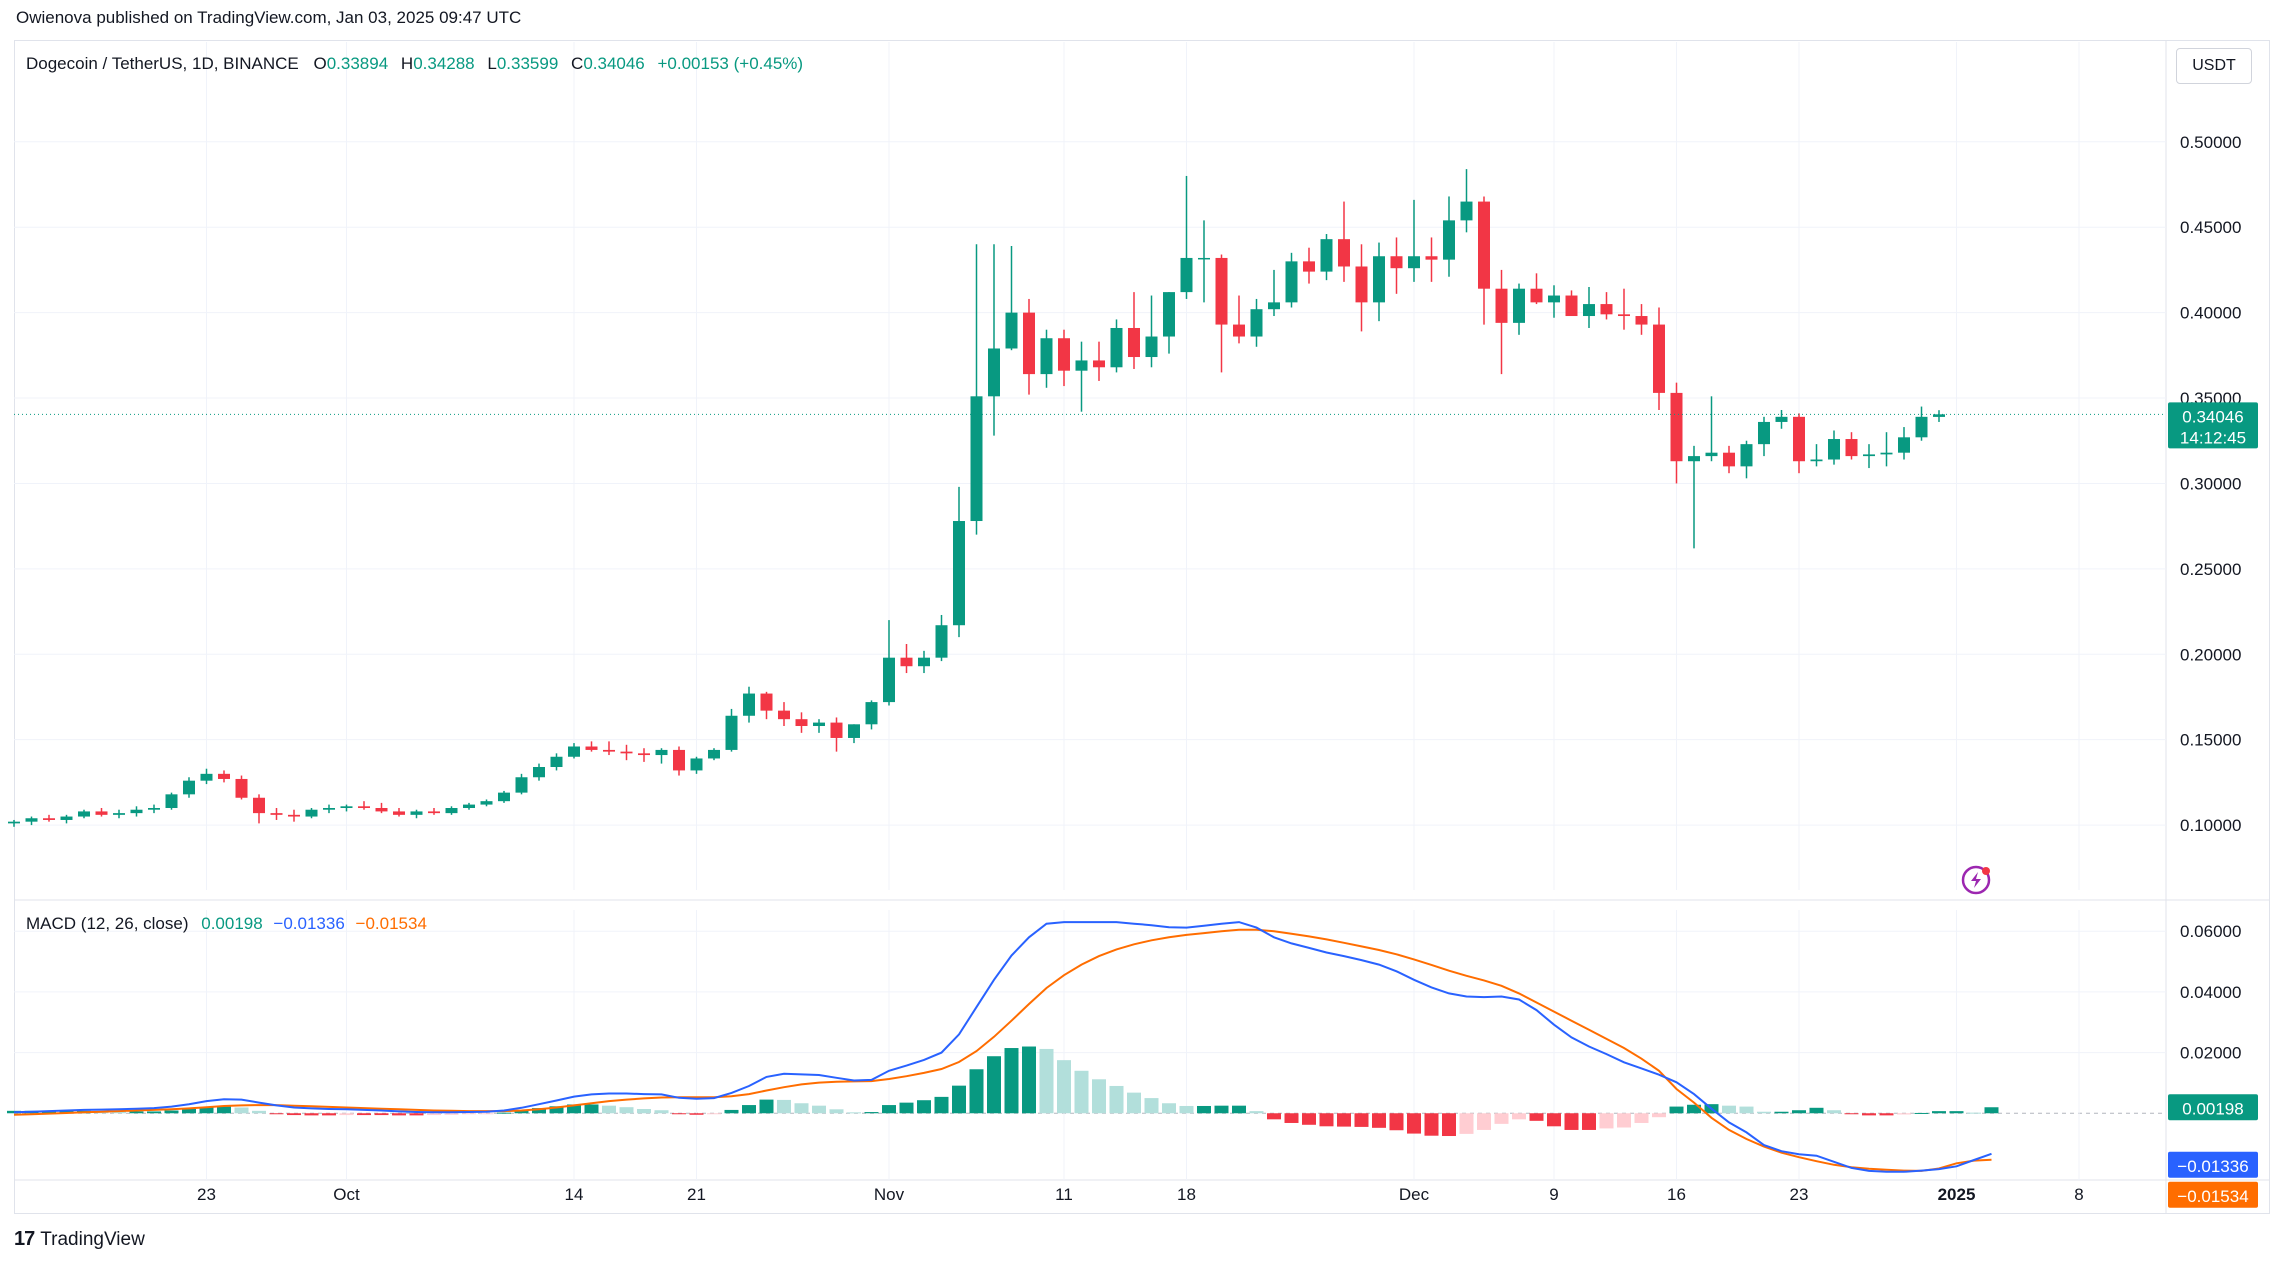 The width and height of the screenshot is (2283, 1265). Describe the element at coordinates (2078, 1194) in the screenshot. I see `time-tick-label: 8` at that location.